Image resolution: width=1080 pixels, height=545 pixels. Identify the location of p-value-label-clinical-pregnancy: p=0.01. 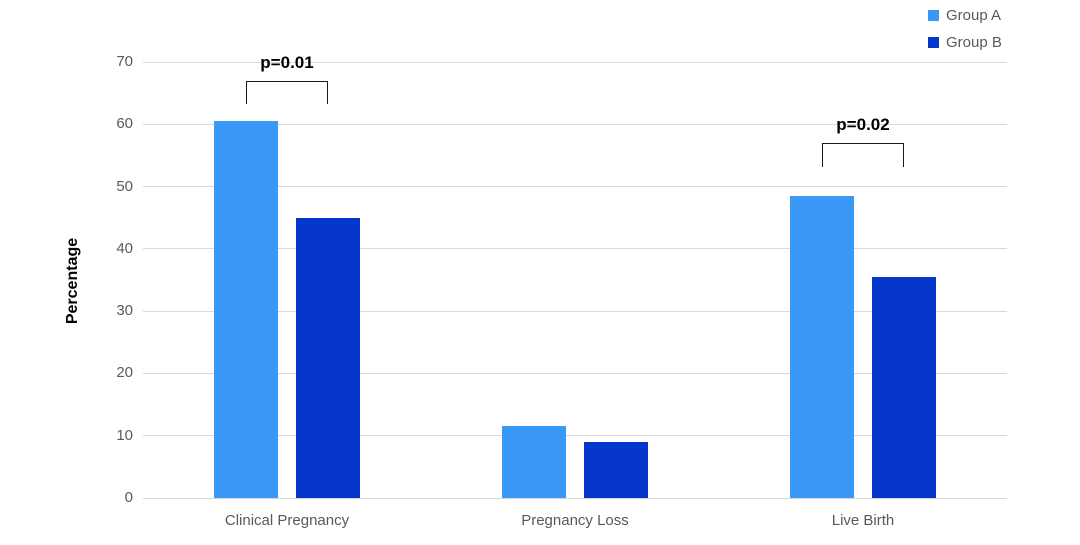
(287, 62).